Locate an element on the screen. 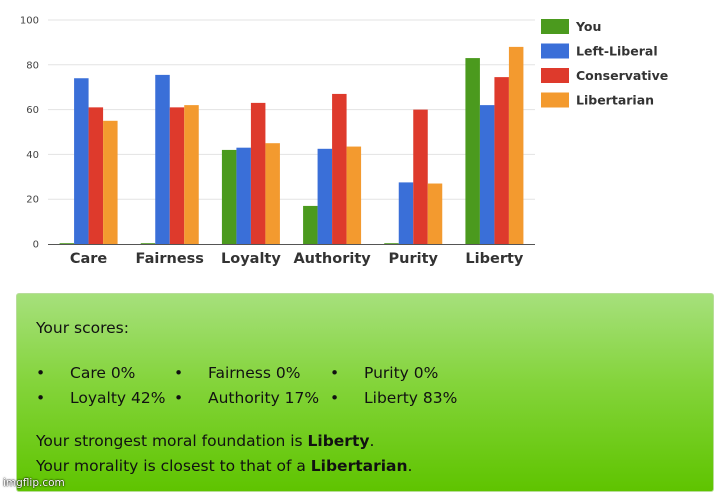 This screenshot has width=716, height=492. y-tick-label: 0 is located at coordinates (36, 245).